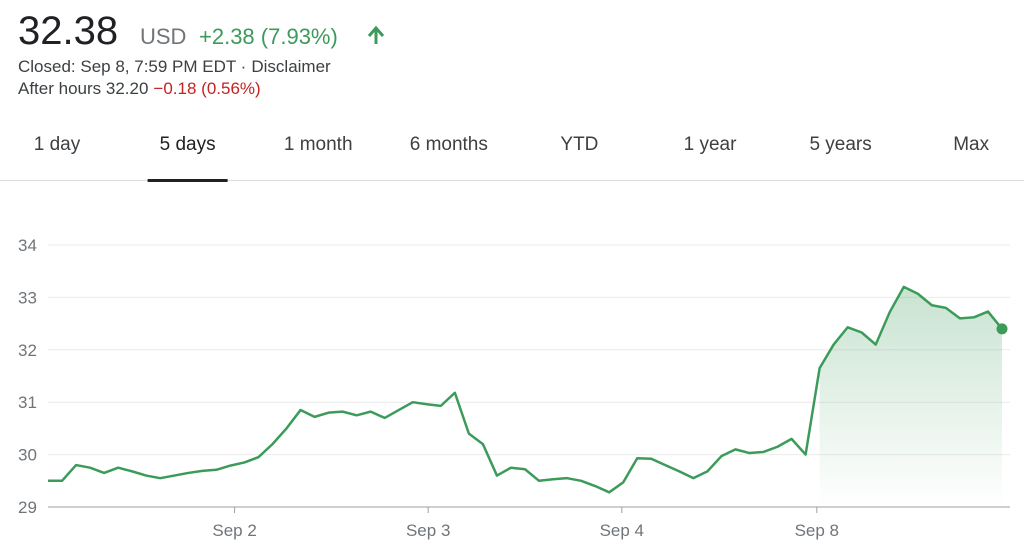 This screenshot has height=556, width=1024. Describe the element at coordinates (27, 350) in the screenshot. I see `y-tick-label: 32` at that location.